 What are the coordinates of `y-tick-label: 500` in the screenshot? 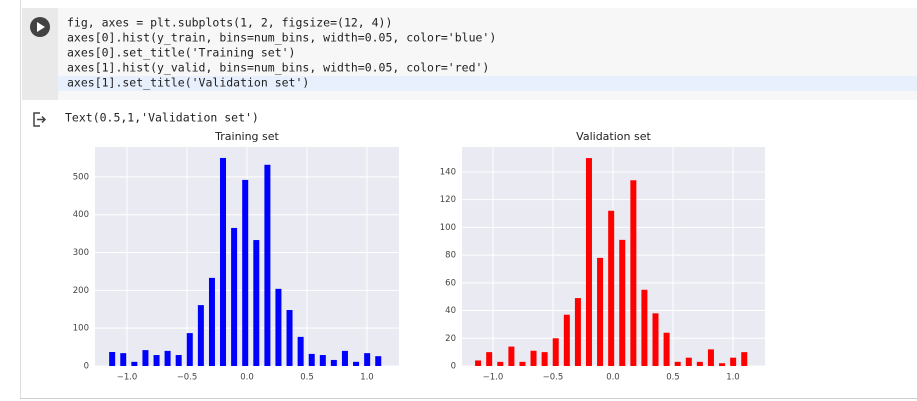 It's located at (81, 177).